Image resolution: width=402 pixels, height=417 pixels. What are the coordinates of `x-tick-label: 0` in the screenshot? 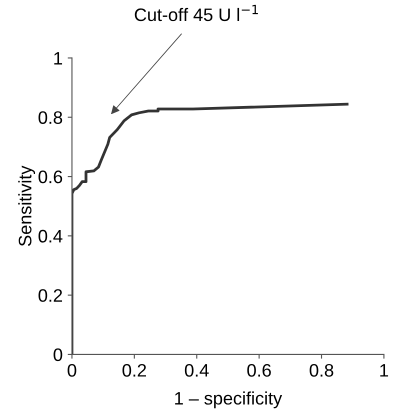 It's located at (72, 370).